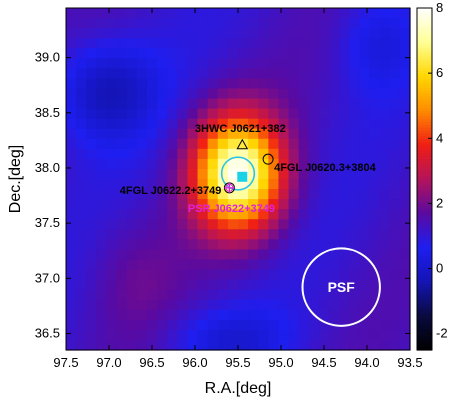  Describe the element at coordinates (439, 7) in the screenshot. I see `colorbar-tick-label: 8` at that location.